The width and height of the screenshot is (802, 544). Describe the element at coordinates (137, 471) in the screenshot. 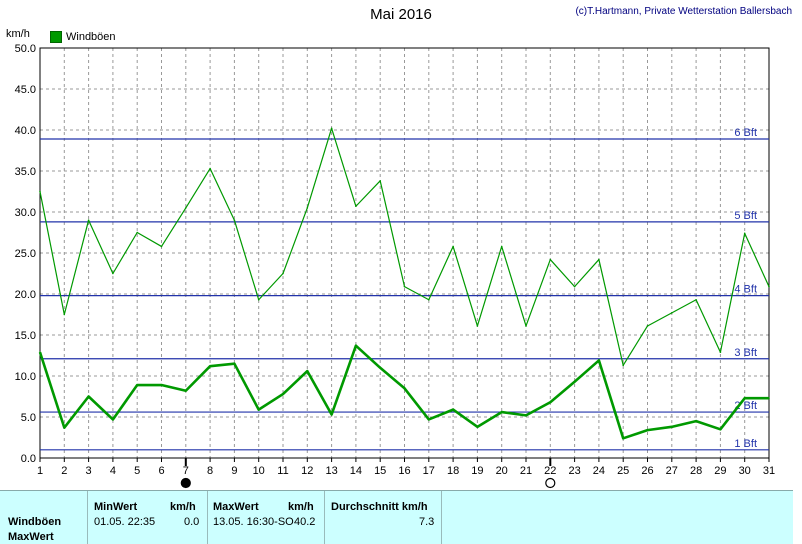

I see `x-tick-label: 5` at that location.